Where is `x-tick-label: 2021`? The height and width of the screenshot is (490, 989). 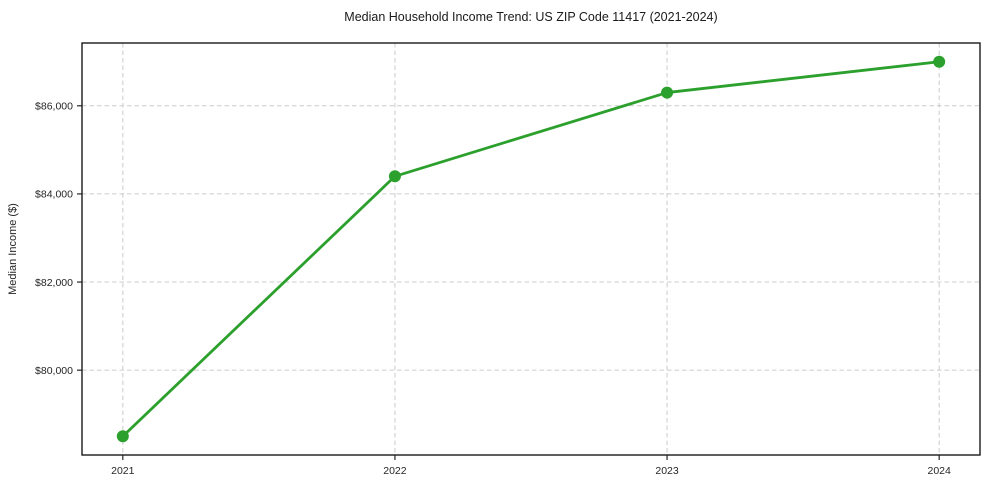
x-tick-label: 2021 is located at coordinates (123, 471).